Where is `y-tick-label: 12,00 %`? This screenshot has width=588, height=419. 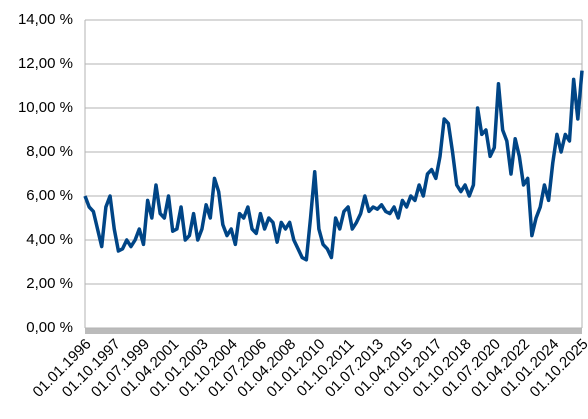 y-tick-label: 12,00 % is located at coordinates (45, 63).